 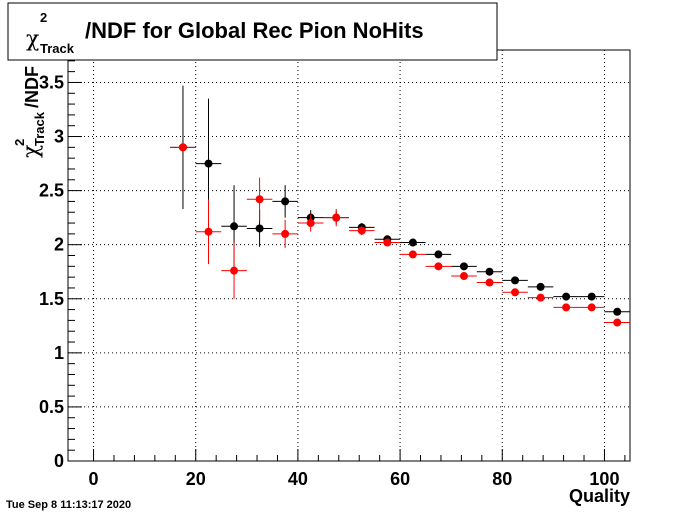 What do you see at coordinates (39, 128) in the screenshot?
I see `ylabel-subscript: Track` at bounding box center [39, 128].